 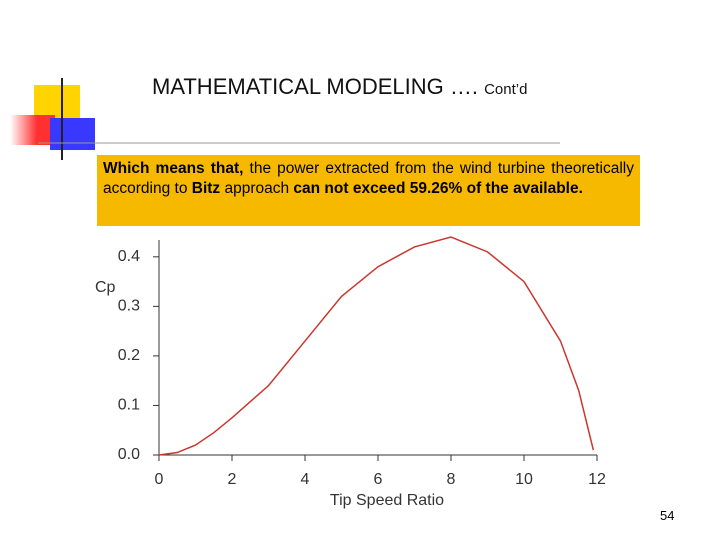 I want to click on title-text: MATHEMATICAL MODELING …., so click(x=315, y=86).